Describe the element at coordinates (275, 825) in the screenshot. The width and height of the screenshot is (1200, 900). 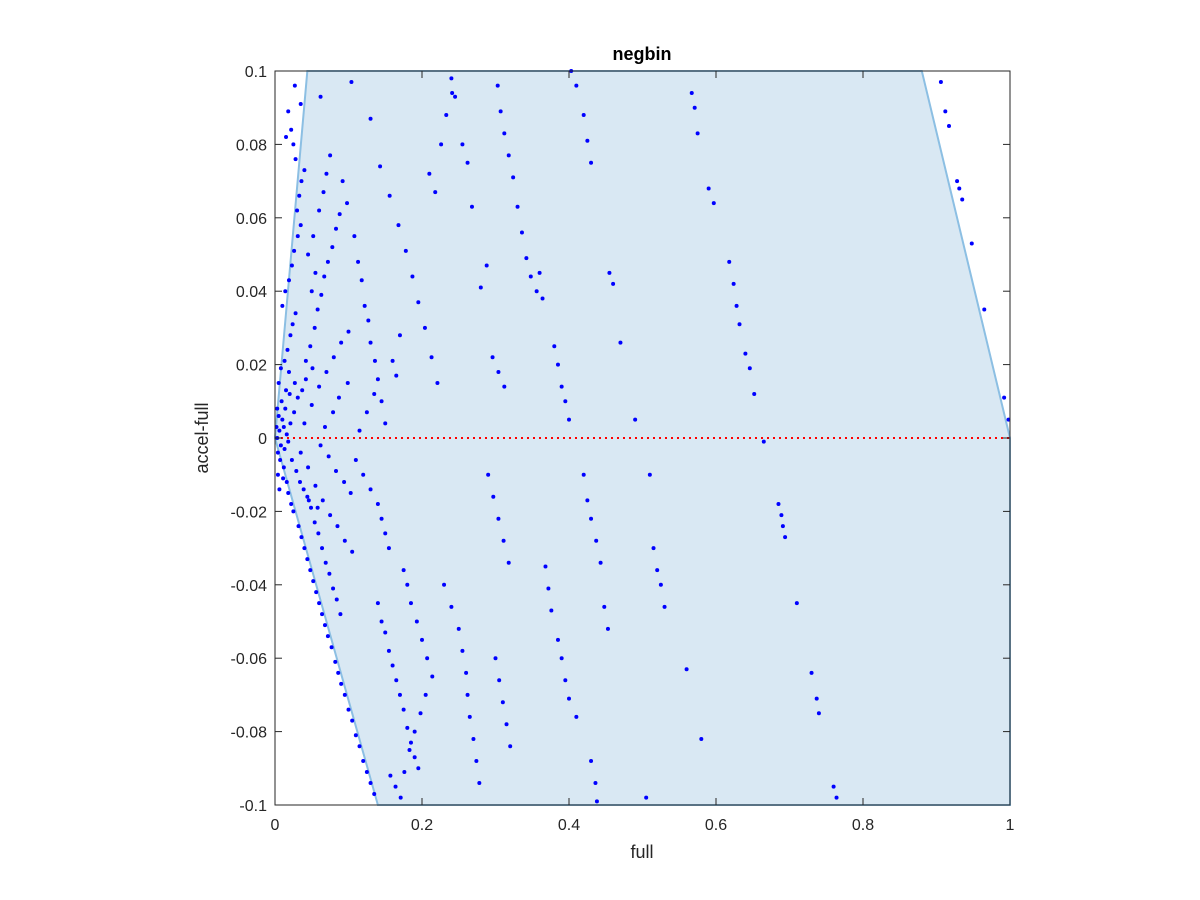
I see `x-tick-label: 0` at that location.